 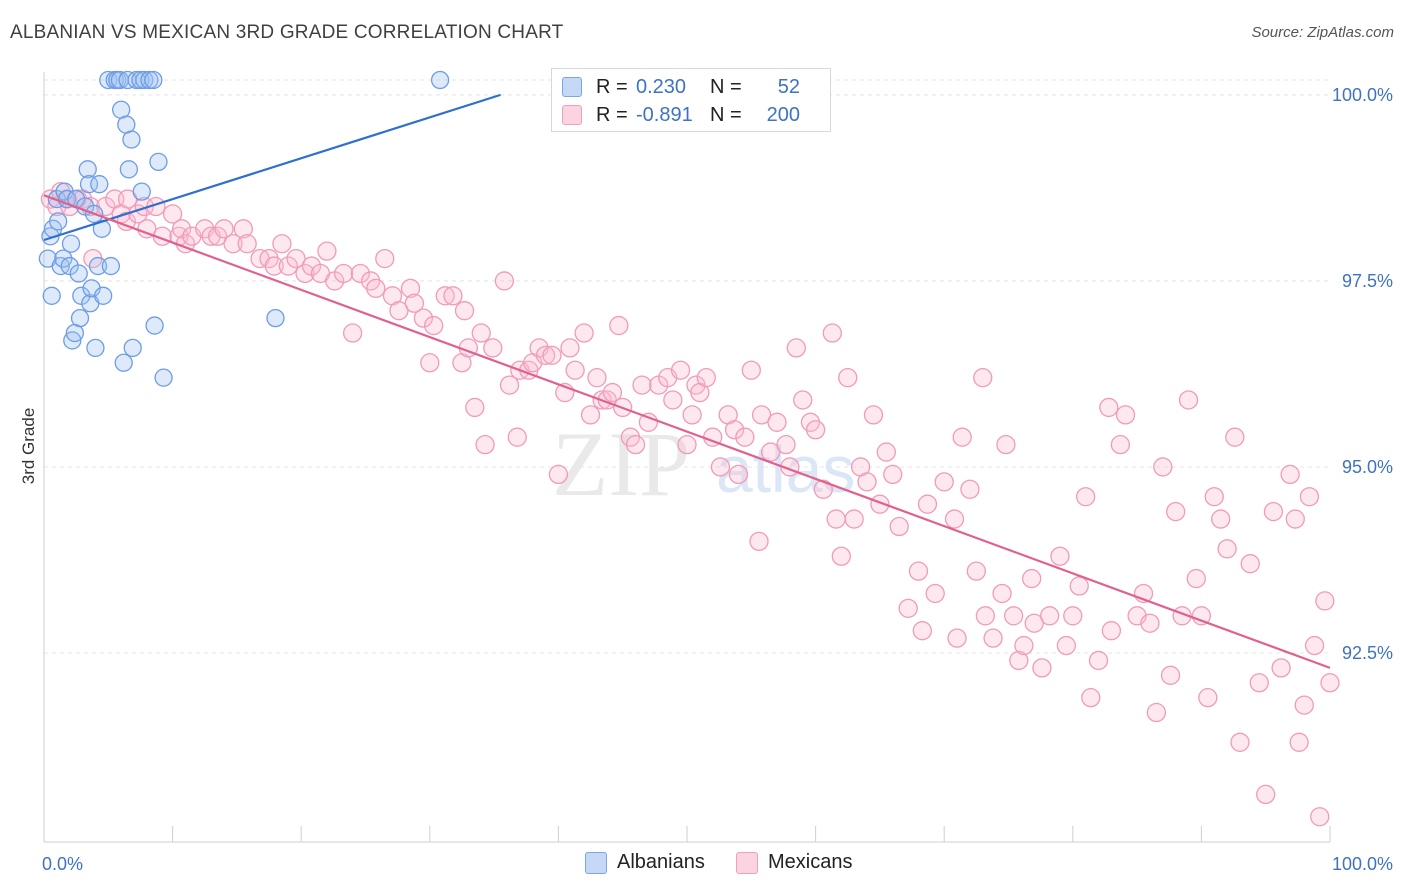 What do you see at coordinates (726, 114) in the screenshot?
I see `n-label: N =` at bounding box center [726, 114].